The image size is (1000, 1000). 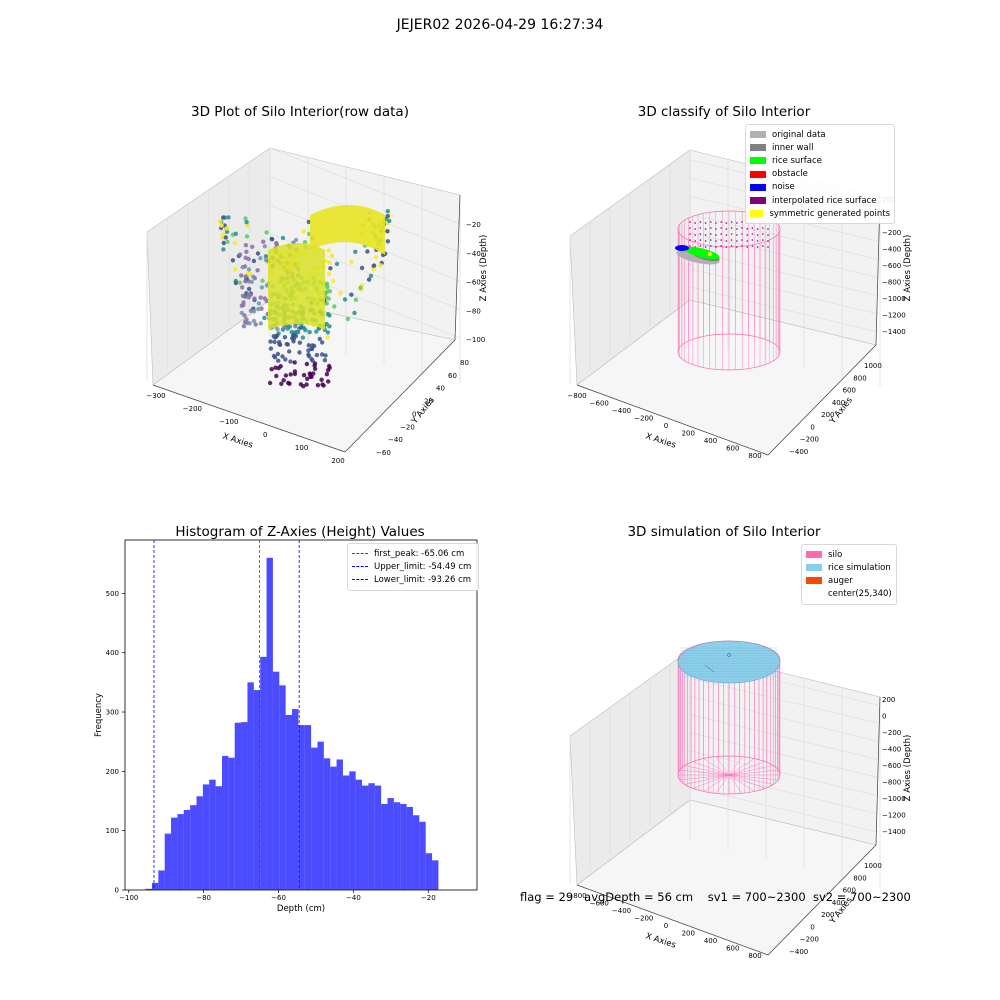 I want to click on panel4-title: 3D simulation of Silo Interior, so click(x=724, y=532).